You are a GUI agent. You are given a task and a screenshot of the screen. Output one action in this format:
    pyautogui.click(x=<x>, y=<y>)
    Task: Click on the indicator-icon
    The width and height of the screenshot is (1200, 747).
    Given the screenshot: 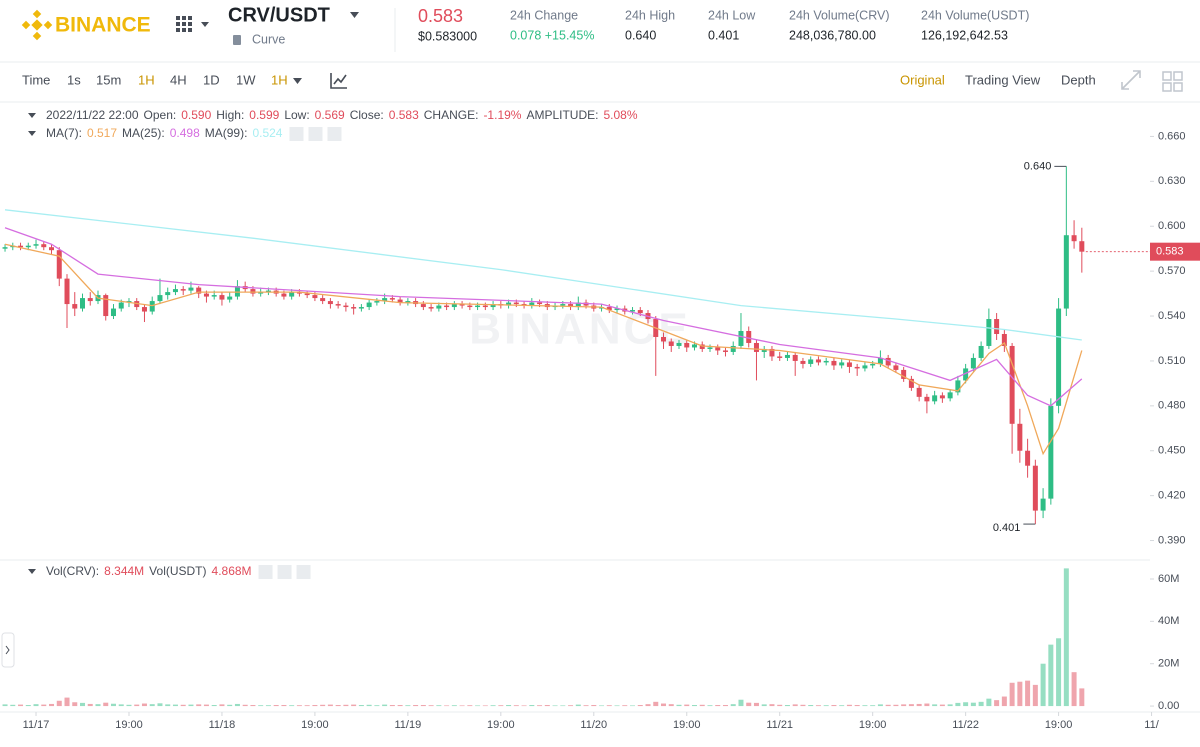 What is the action you would take?
    pyautogui.click(x=338, y=81)
    